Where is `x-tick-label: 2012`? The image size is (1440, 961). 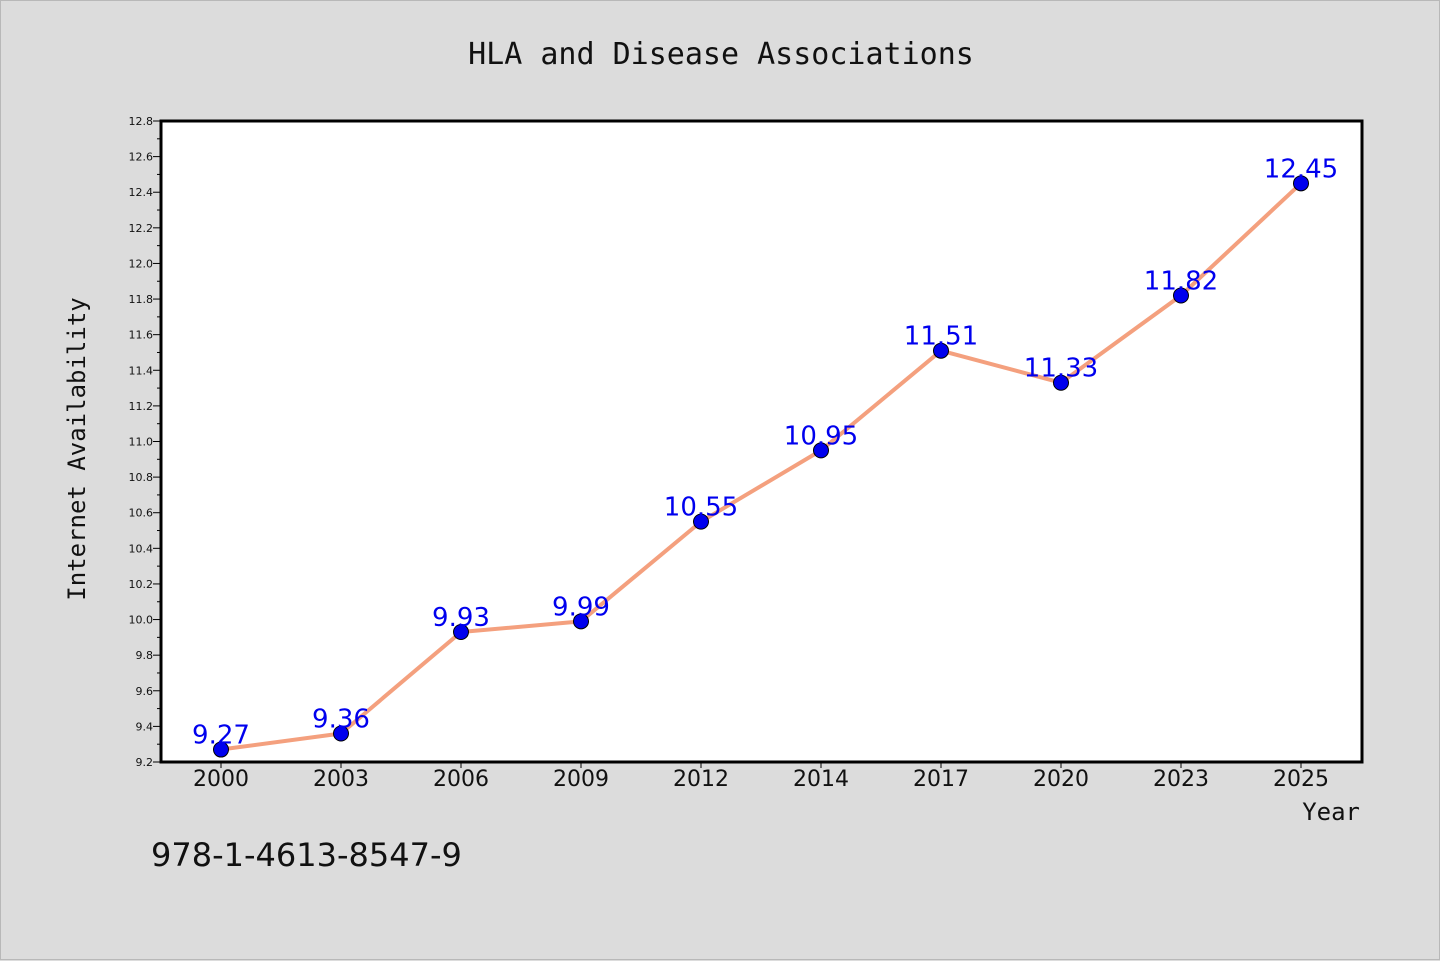
x-tick-label: 2012 is located at coordinates (701, 779).